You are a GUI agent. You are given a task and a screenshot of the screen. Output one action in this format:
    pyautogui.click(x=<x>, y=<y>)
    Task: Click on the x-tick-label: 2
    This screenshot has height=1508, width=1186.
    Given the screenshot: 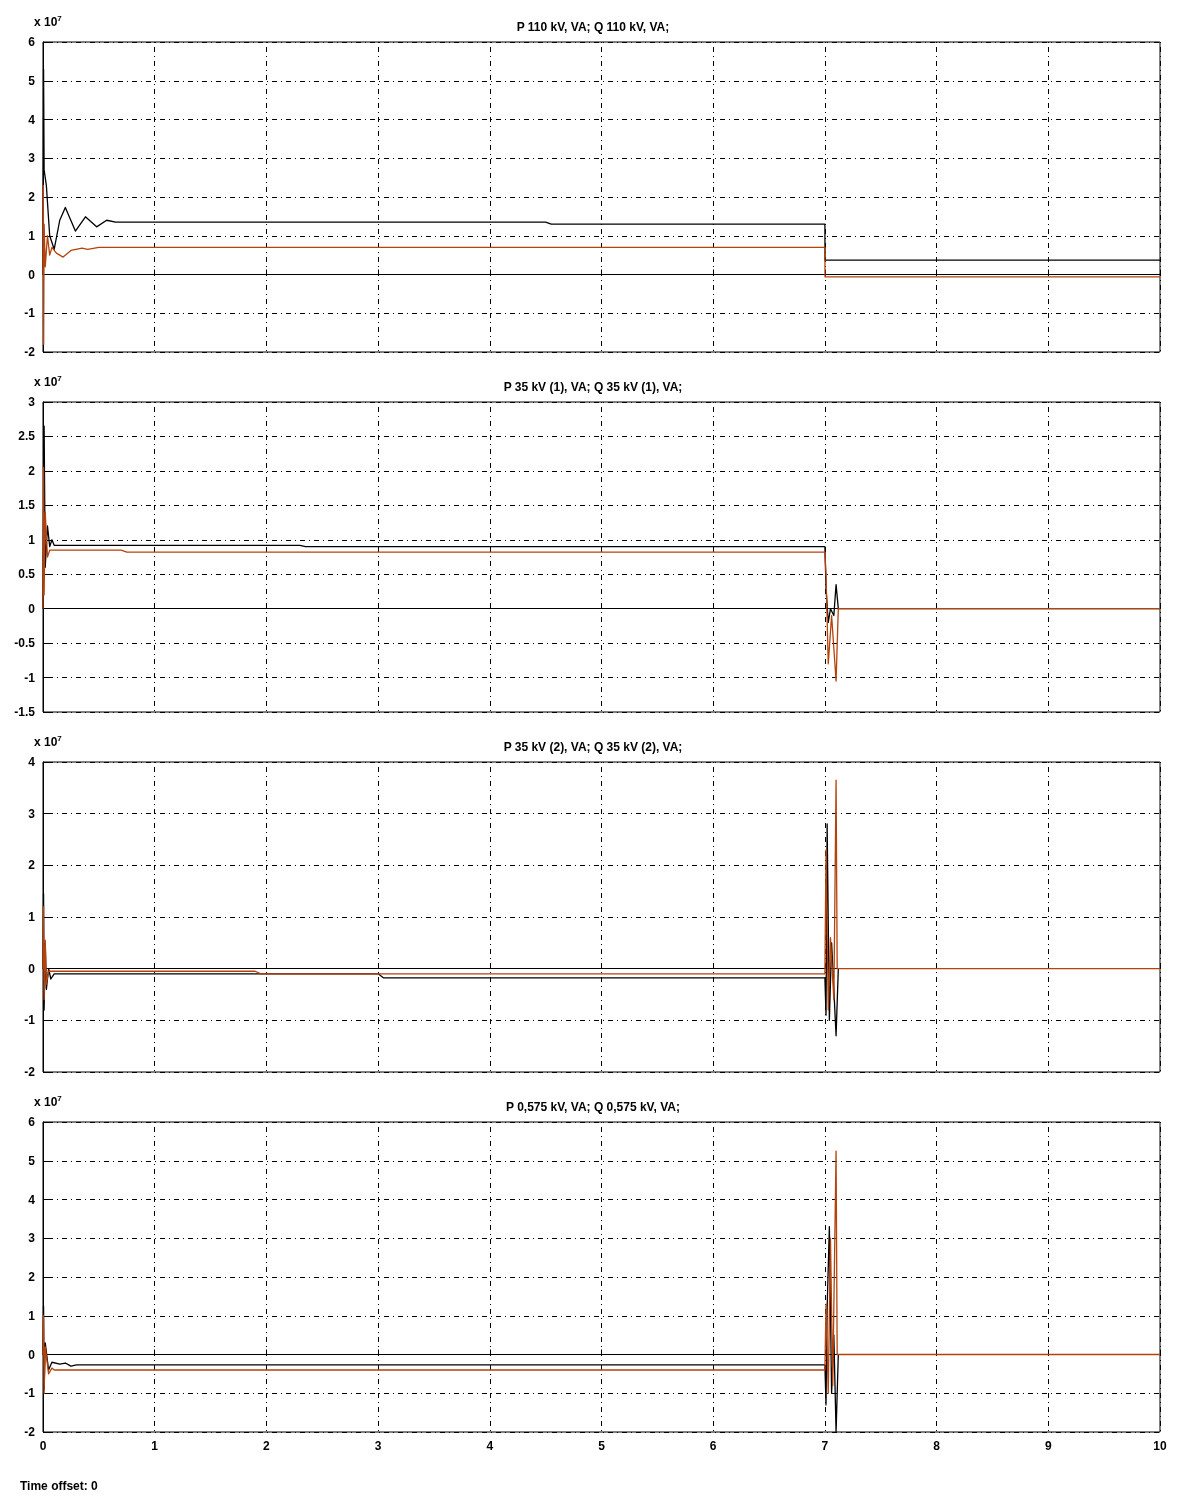 What is the action you would take?
    pyautogui.click(x=267, y=1446)
    